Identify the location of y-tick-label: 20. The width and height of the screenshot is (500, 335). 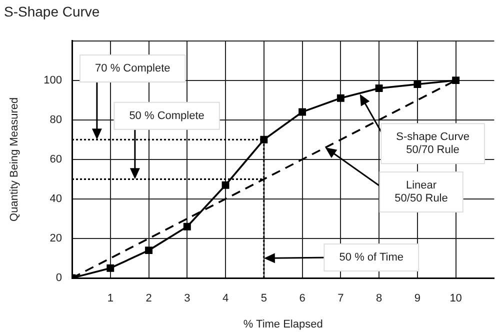
(56, 238).